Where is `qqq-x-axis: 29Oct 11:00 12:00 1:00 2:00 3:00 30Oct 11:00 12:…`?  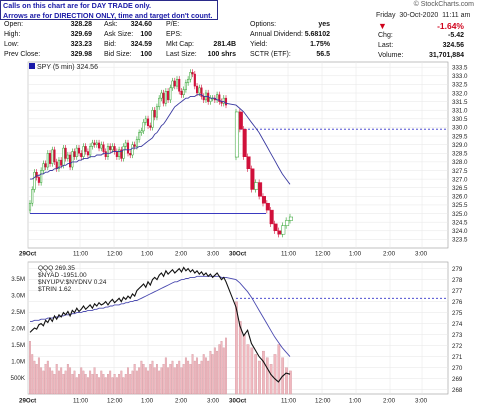 qqq-x-axis: 29Oct 11:00 12:00 1:00 2:00 3:00 30Oct 11:00 12:… is located at coordinates (223, 401).